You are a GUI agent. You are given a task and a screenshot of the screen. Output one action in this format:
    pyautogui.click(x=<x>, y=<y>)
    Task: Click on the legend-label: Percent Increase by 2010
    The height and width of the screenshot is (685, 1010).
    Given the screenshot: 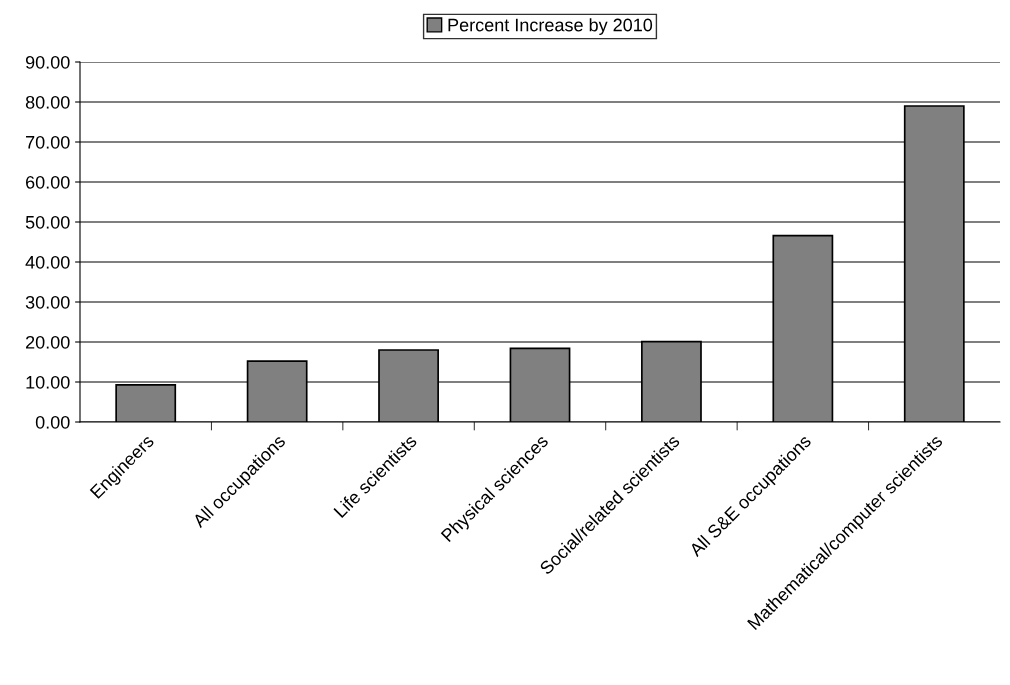 What is the action you would take?
    pyautogui.click(x=550, y=26)
    